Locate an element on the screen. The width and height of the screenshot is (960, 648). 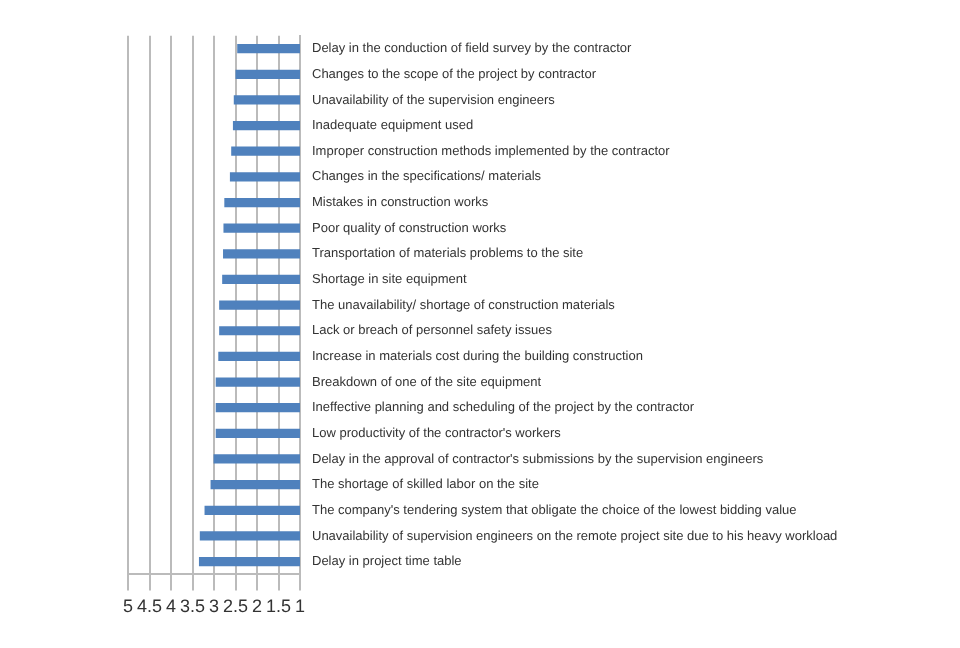
x-tick-label: 1.5 is located at coordinates (278, 606).